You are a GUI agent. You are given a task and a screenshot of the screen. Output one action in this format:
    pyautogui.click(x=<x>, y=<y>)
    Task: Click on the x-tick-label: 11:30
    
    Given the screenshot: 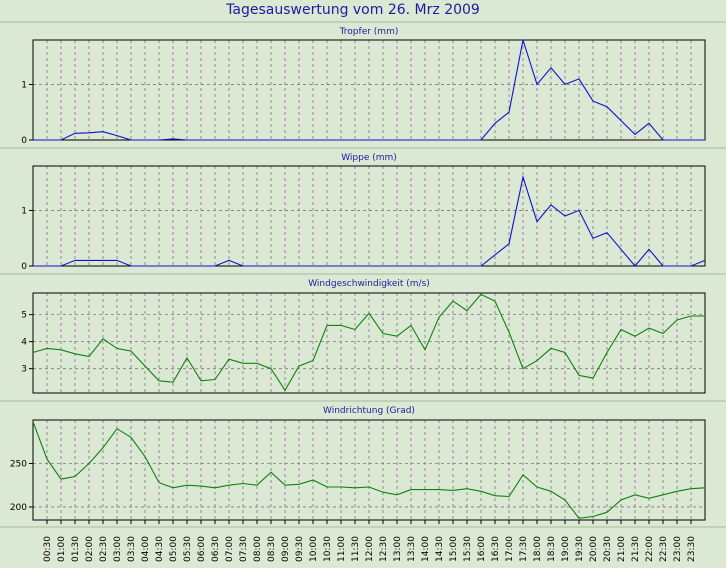 What is the action you would take?
    pyautogui.click(x=356, y=549)
    